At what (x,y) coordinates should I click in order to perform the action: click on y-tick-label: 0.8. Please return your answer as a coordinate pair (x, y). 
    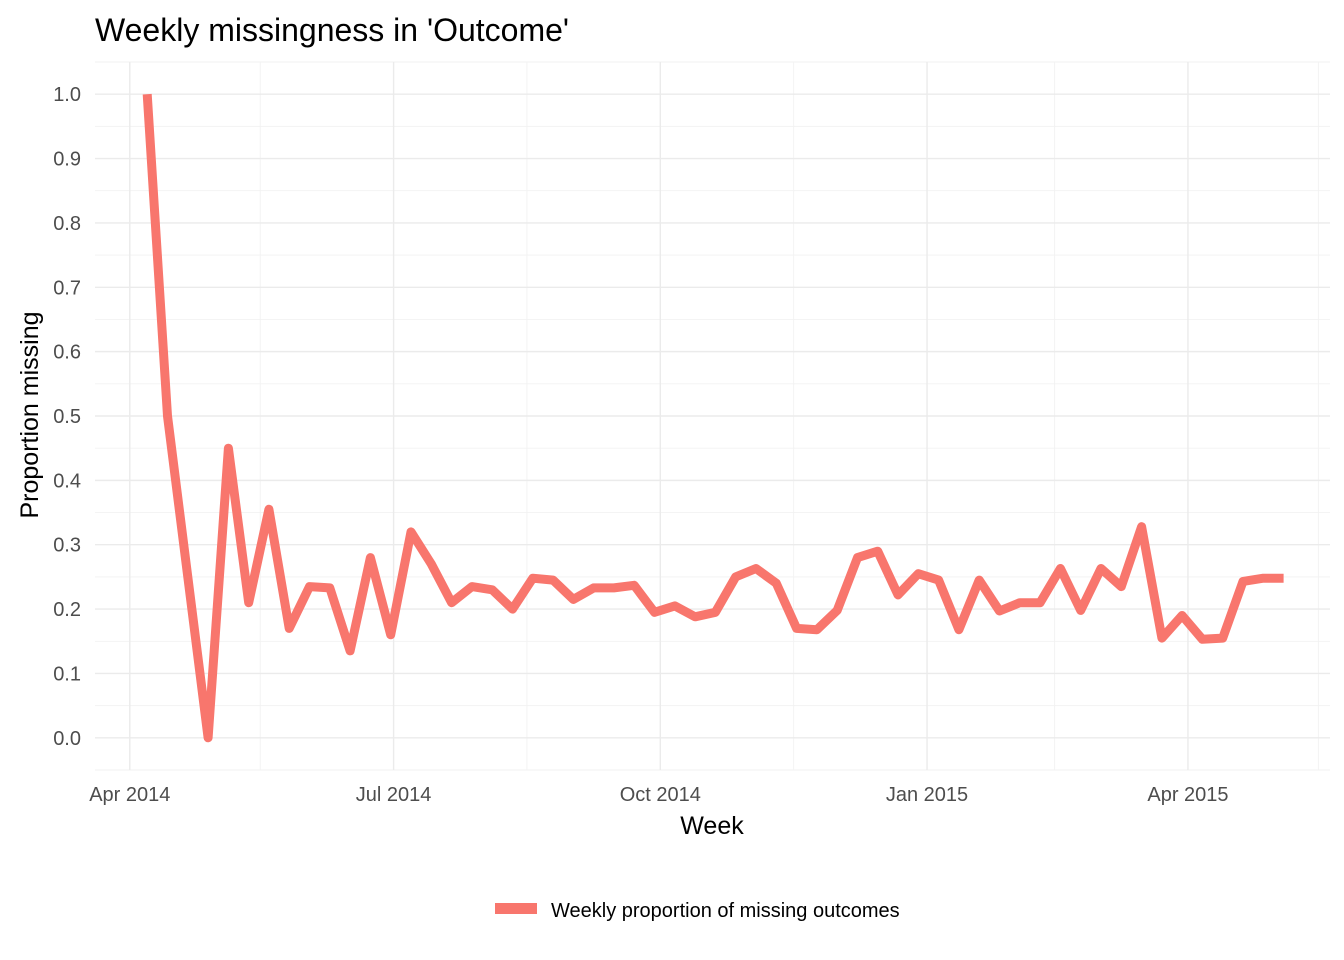
    Looking at the image, I should click on (67, 224).